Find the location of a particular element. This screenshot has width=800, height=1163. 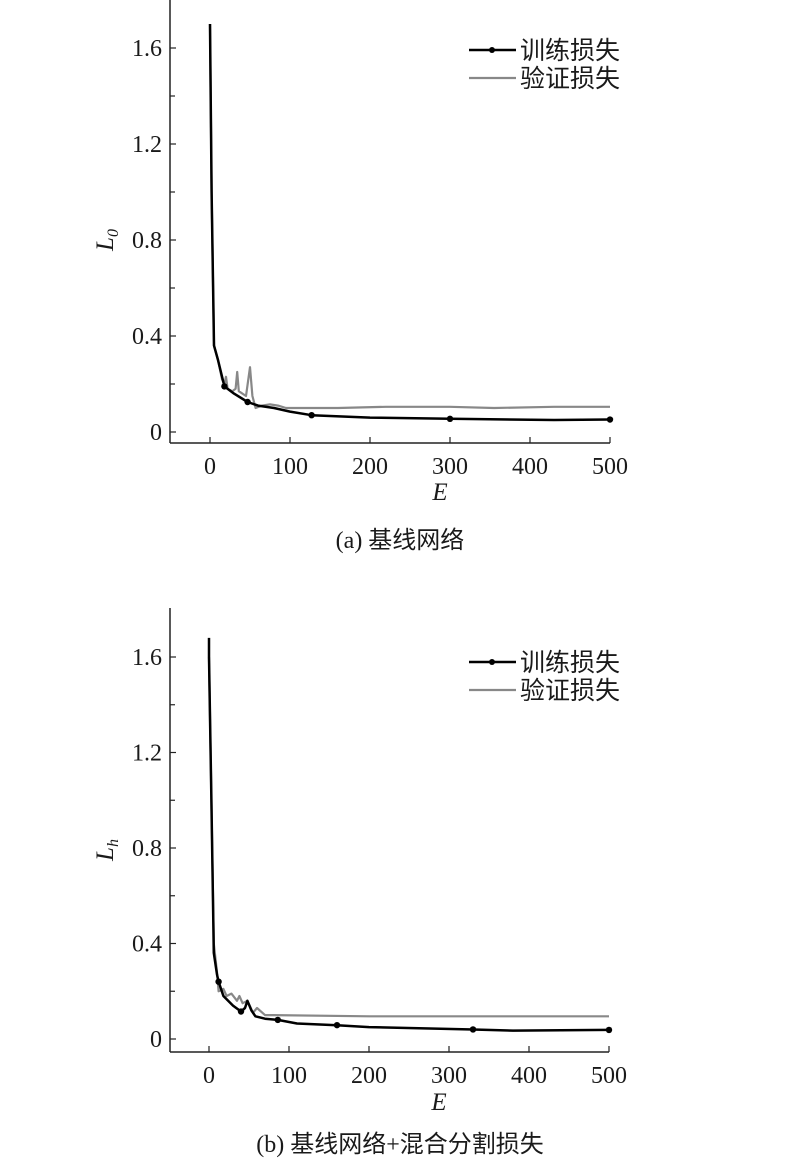

y-axis-label: L0 is located at coordinates (107, 240).